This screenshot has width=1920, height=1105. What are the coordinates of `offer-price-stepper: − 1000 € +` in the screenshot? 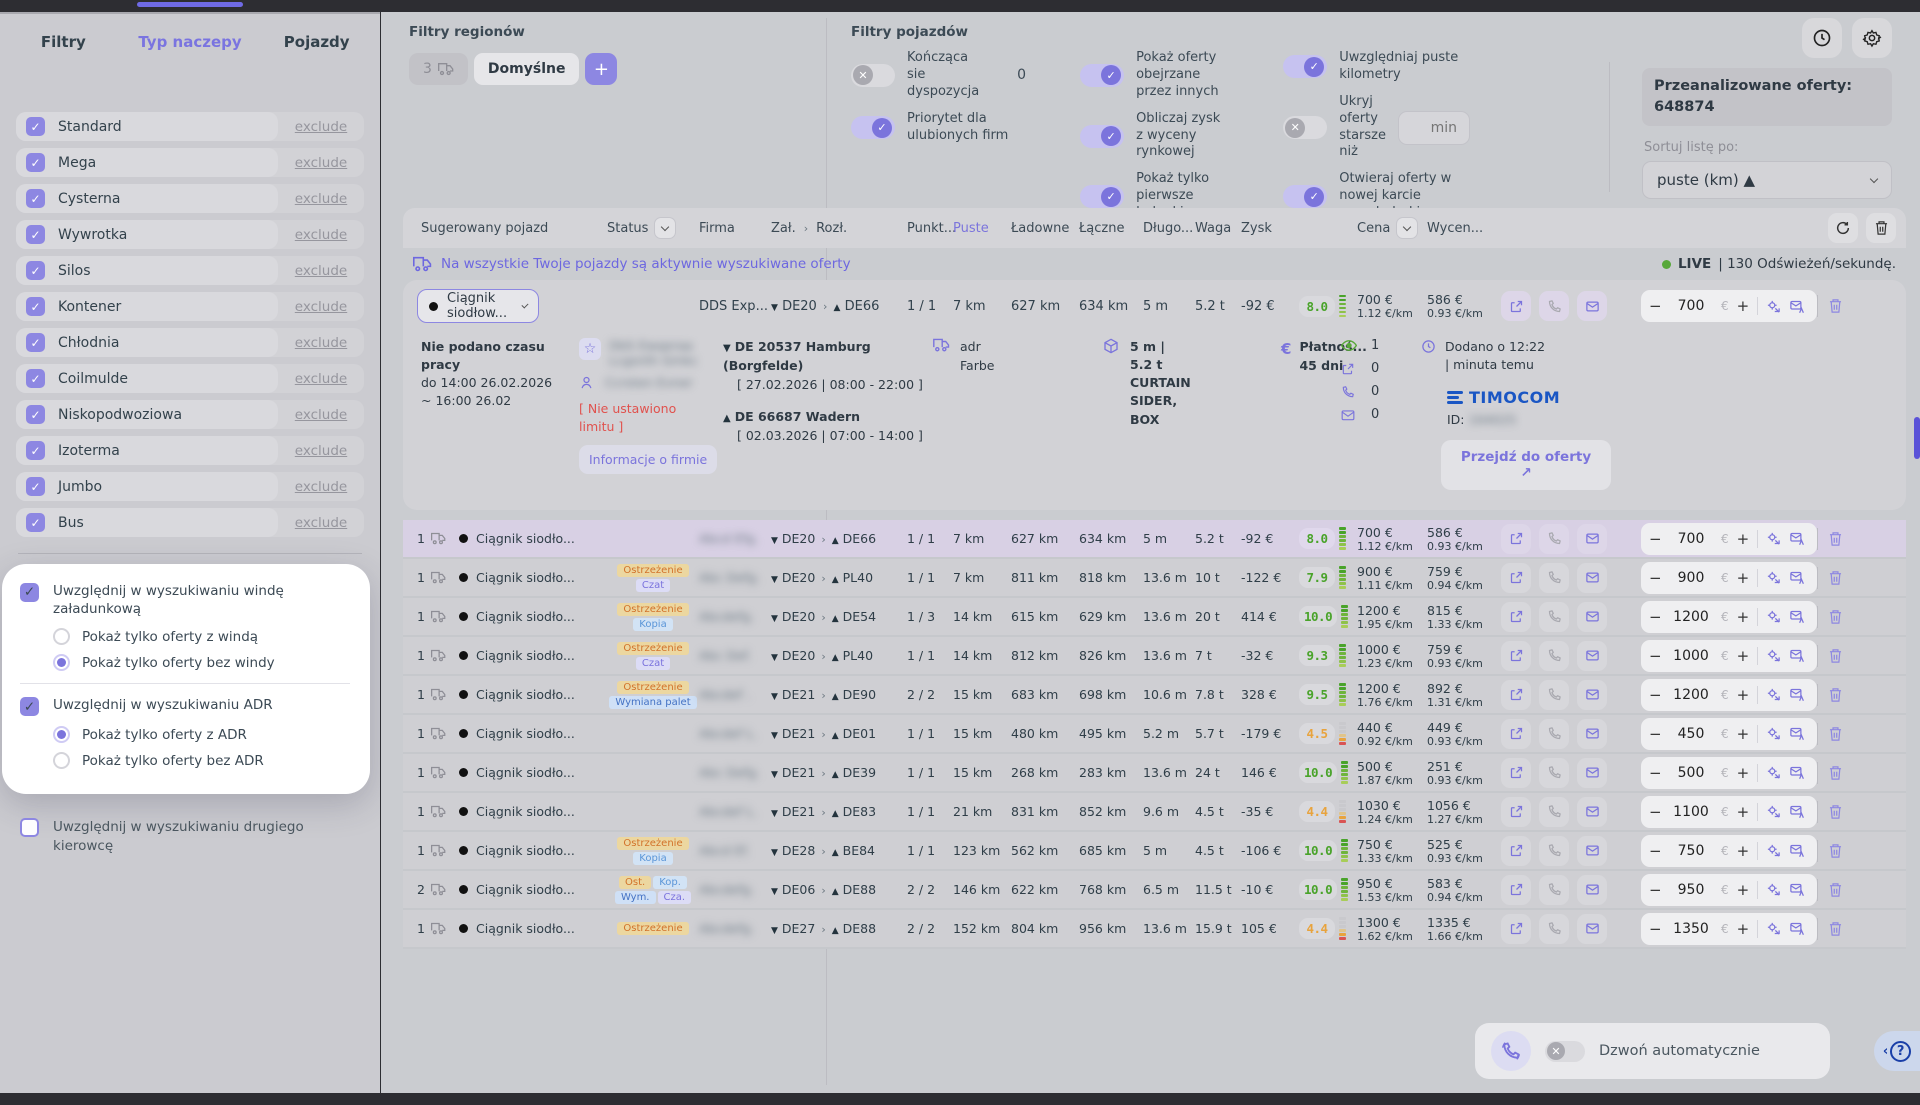 It's located at (1729, 655).